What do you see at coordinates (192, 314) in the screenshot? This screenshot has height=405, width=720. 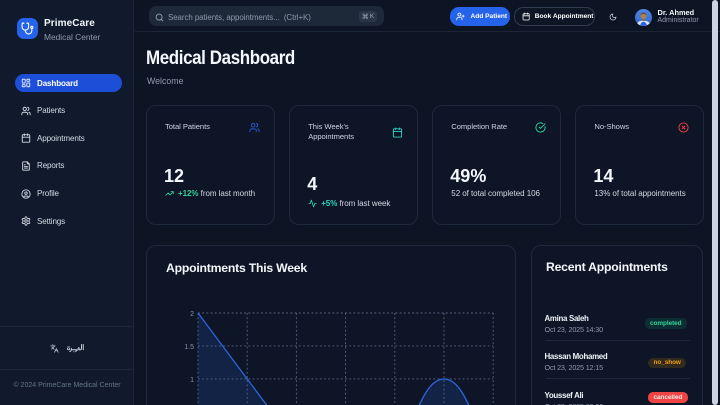 I see `svg-text: 2` at bounding box center [192, 314].